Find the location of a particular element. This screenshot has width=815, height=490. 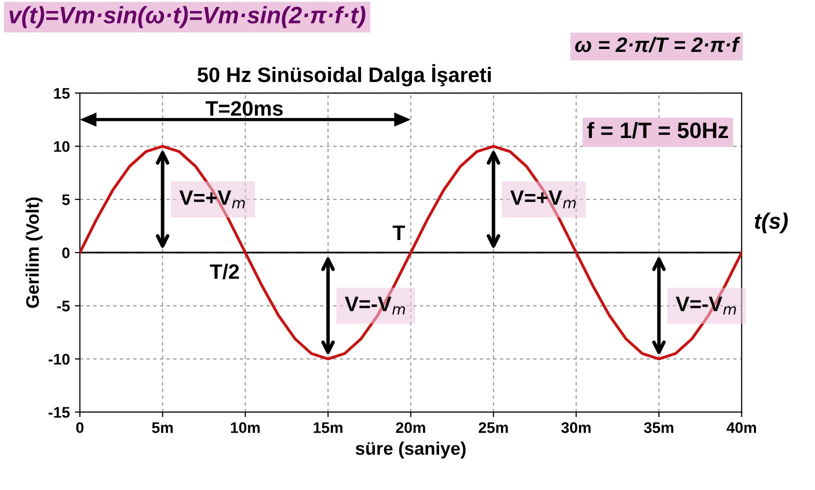

x-tick-label: 25m is located at coordinates (493, 428).